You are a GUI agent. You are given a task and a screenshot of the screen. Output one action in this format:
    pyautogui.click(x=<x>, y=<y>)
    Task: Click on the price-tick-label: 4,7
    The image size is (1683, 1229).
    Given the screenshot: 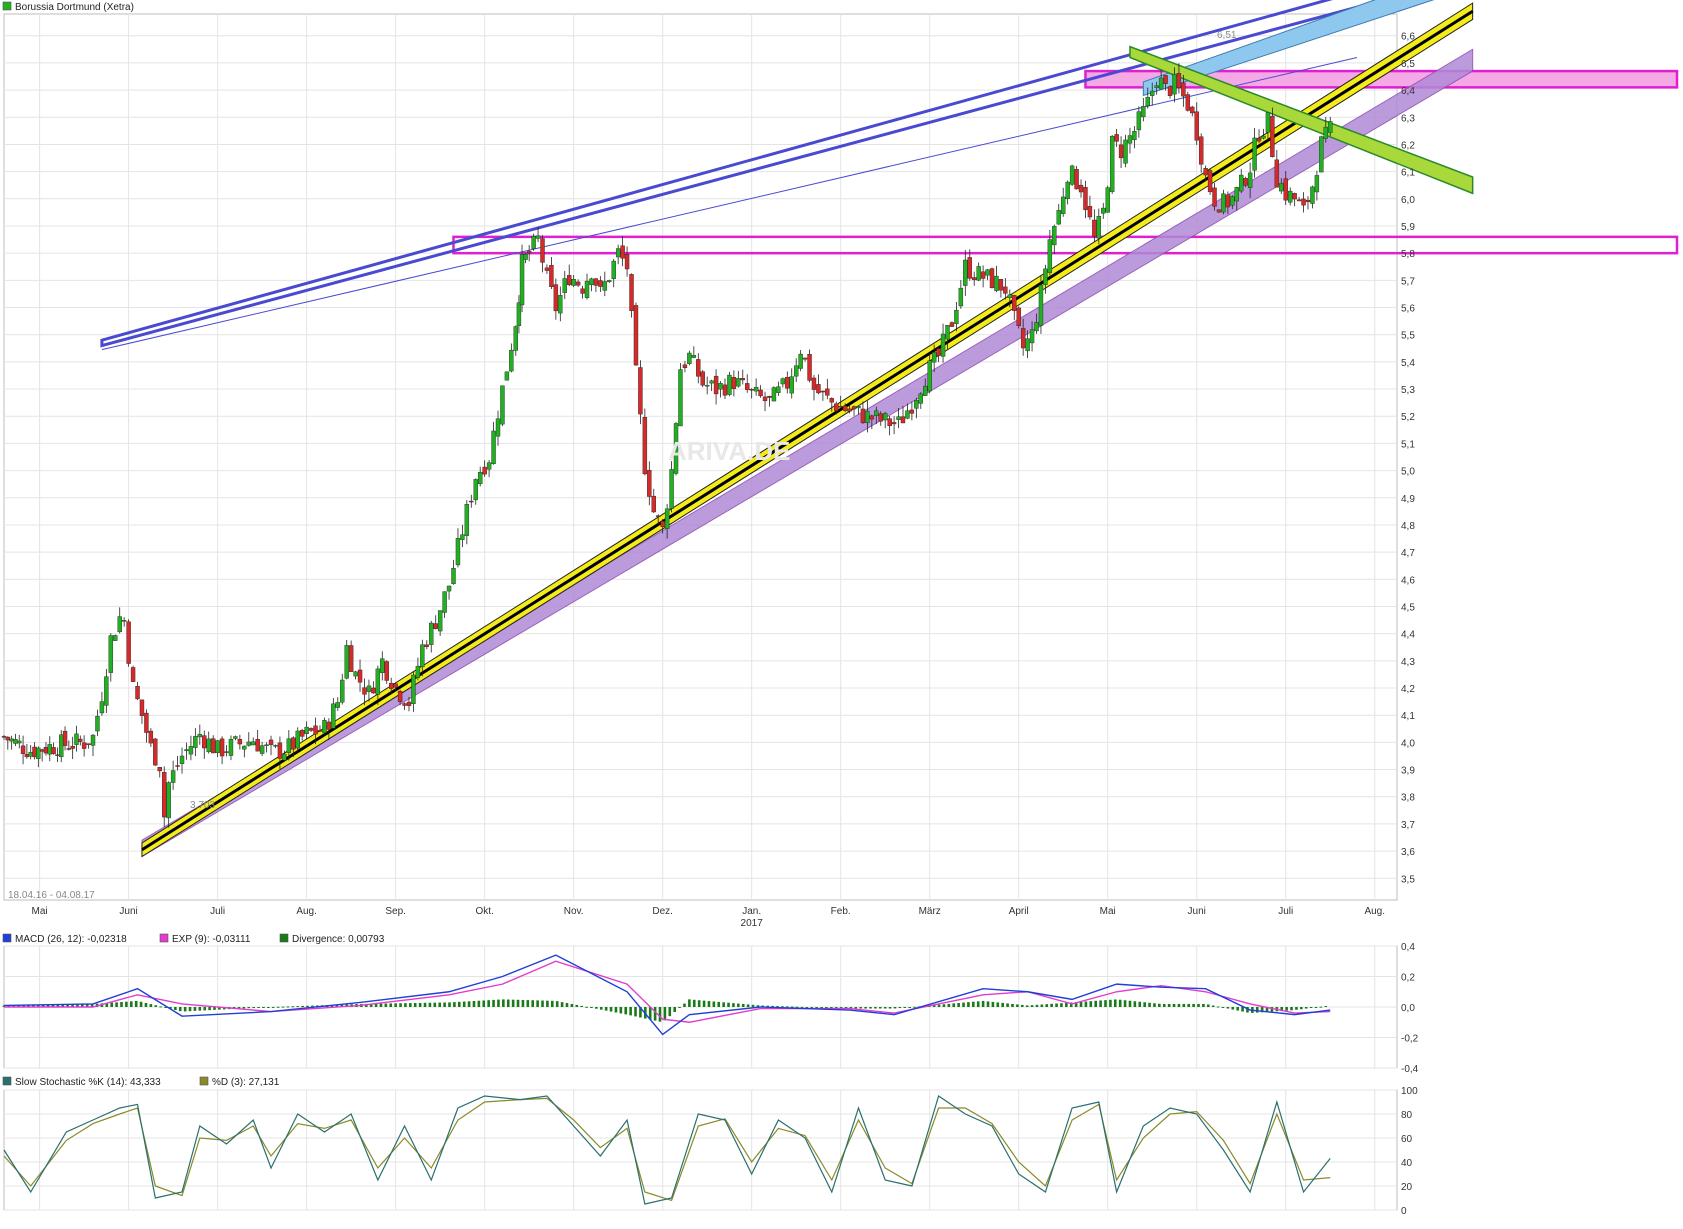 What is the action you would take?
    pyautogui.click(x=1408, y=553)
    